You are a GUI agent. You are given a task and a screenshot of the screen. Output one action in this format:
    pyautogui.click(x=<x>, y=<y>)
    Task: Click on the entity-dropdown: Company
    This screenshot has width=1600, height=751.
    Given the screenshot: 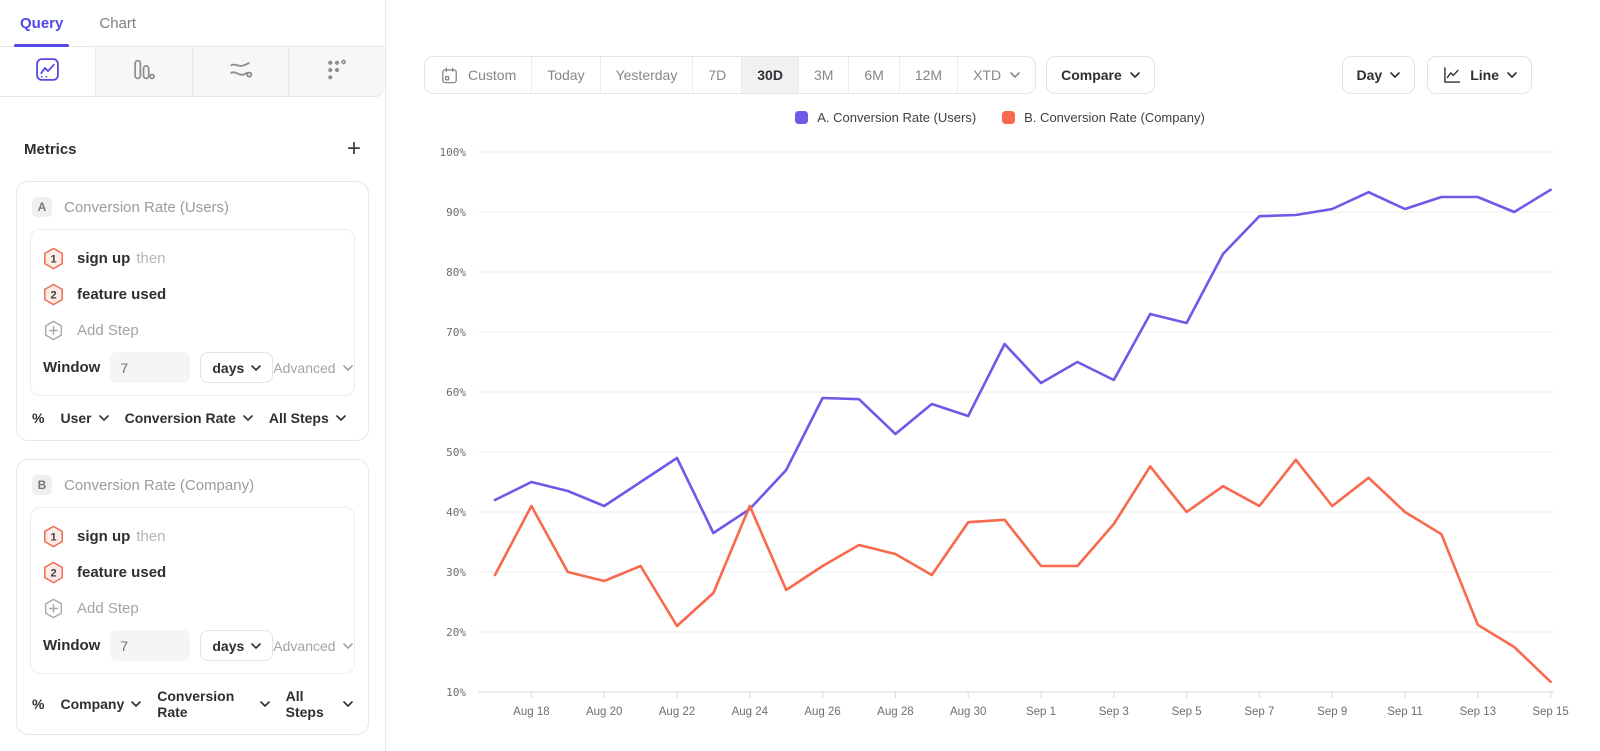 What is the action you would take?
    pyautogui.click(x=101, y=704)
    